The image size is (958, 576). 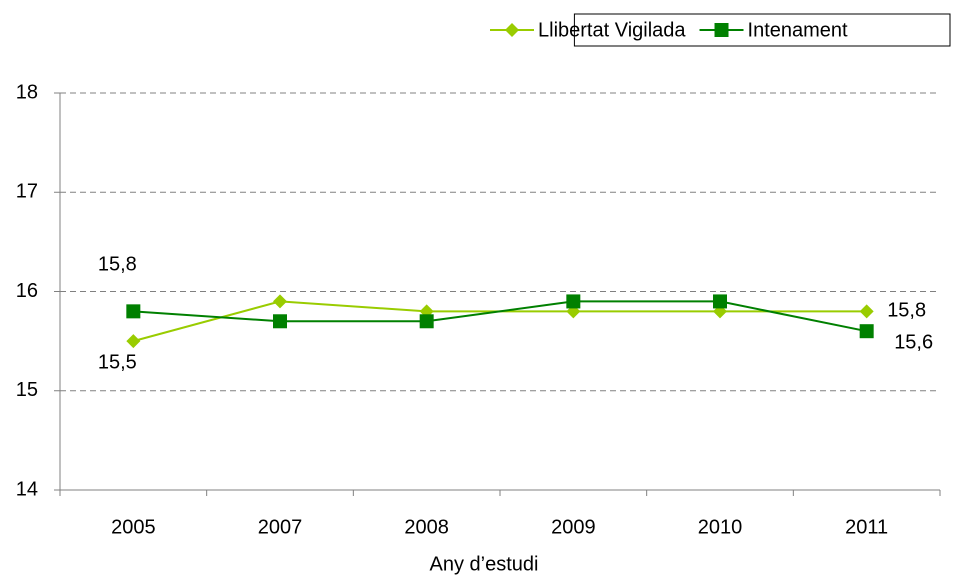 What do you see at coordinates (27, 192) in the screenshot?
I see `y-tick-label: 17` at bounding box center [27, 192].